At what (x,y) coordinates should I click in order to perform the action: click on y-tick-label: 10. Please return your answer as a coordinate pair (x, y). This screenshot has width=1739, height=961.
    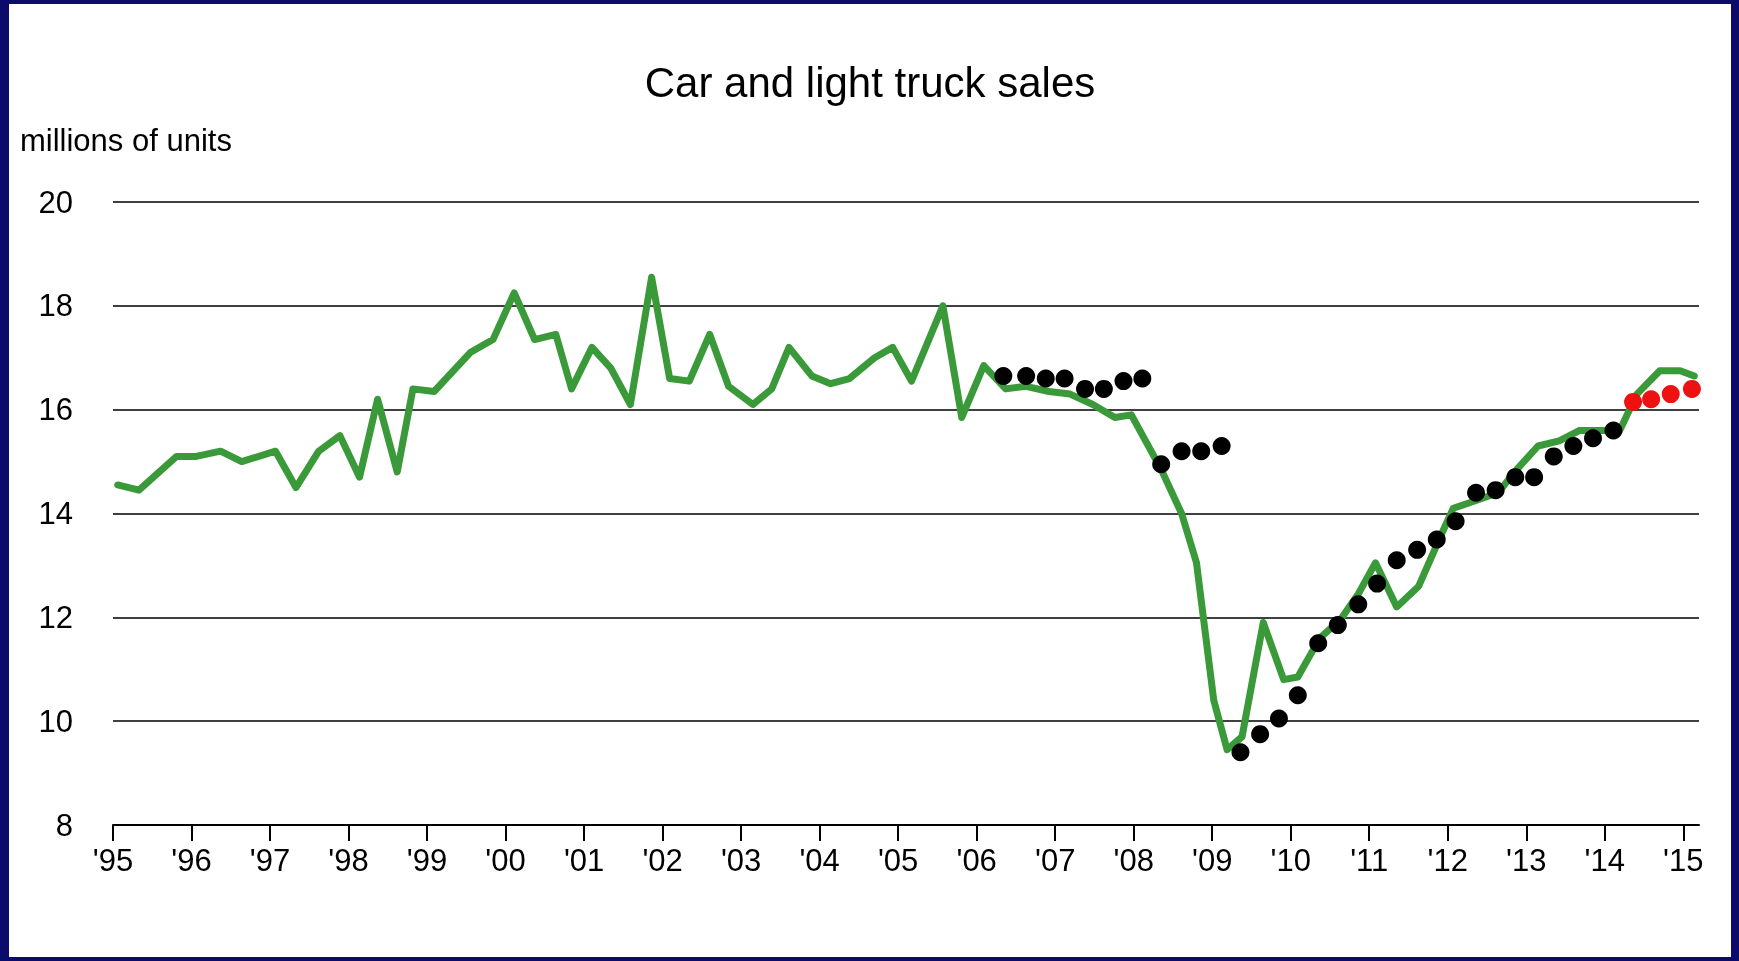
    Looking at the image, I should click on (55, 721).